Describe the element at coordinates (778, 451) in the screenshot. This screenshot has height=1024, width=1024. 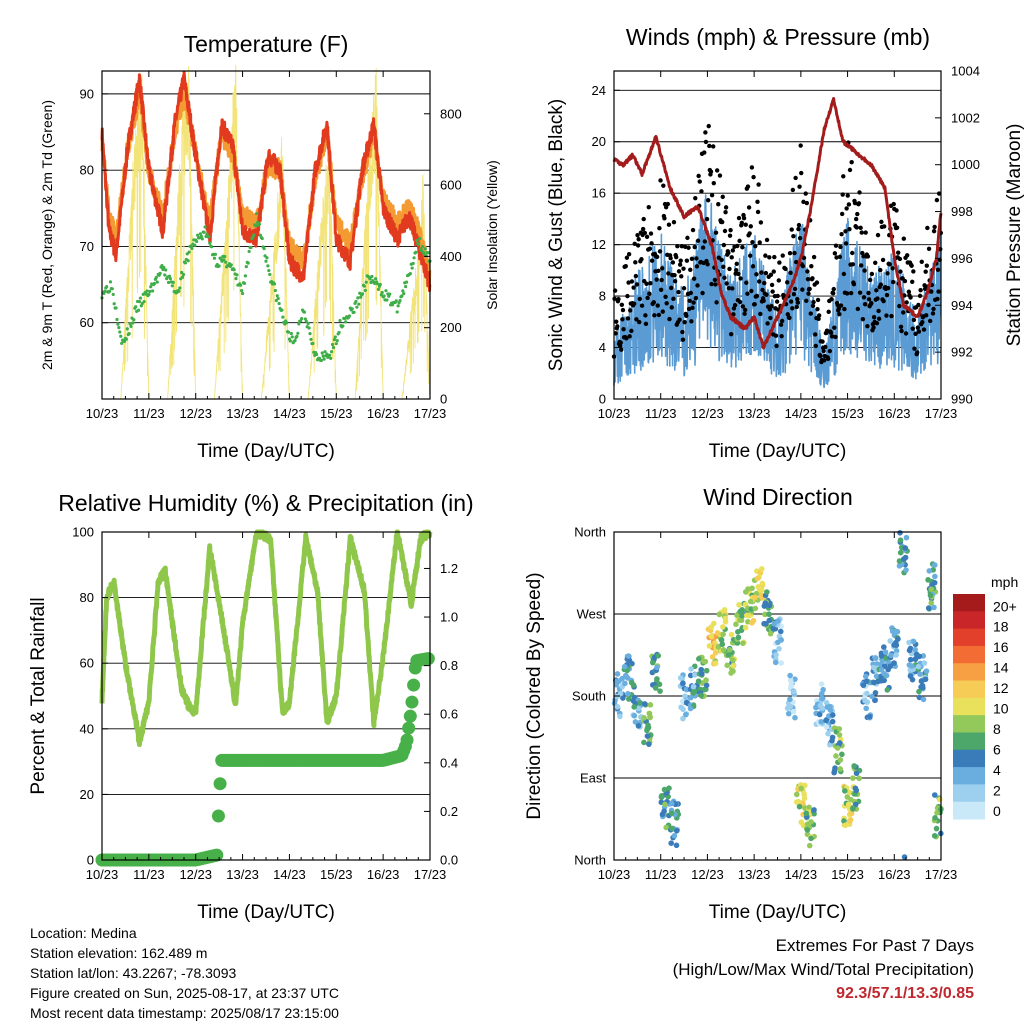
I see `winds-pressure-x-axis-label: Time (Day/UTC)` at that location.